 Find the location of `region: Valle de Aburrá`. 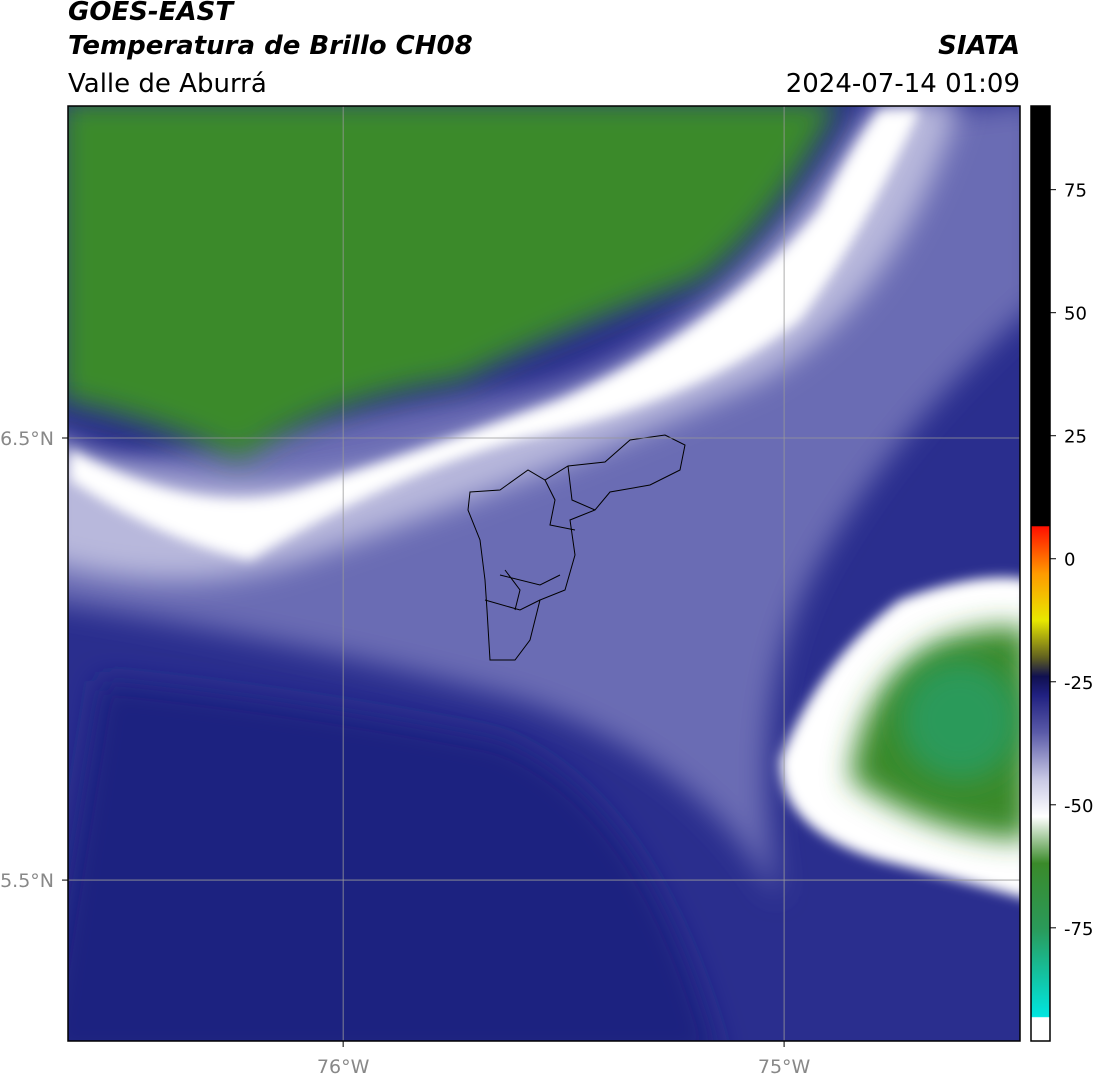

region: Valle de Aburrá is located at coordinates (167, 84).